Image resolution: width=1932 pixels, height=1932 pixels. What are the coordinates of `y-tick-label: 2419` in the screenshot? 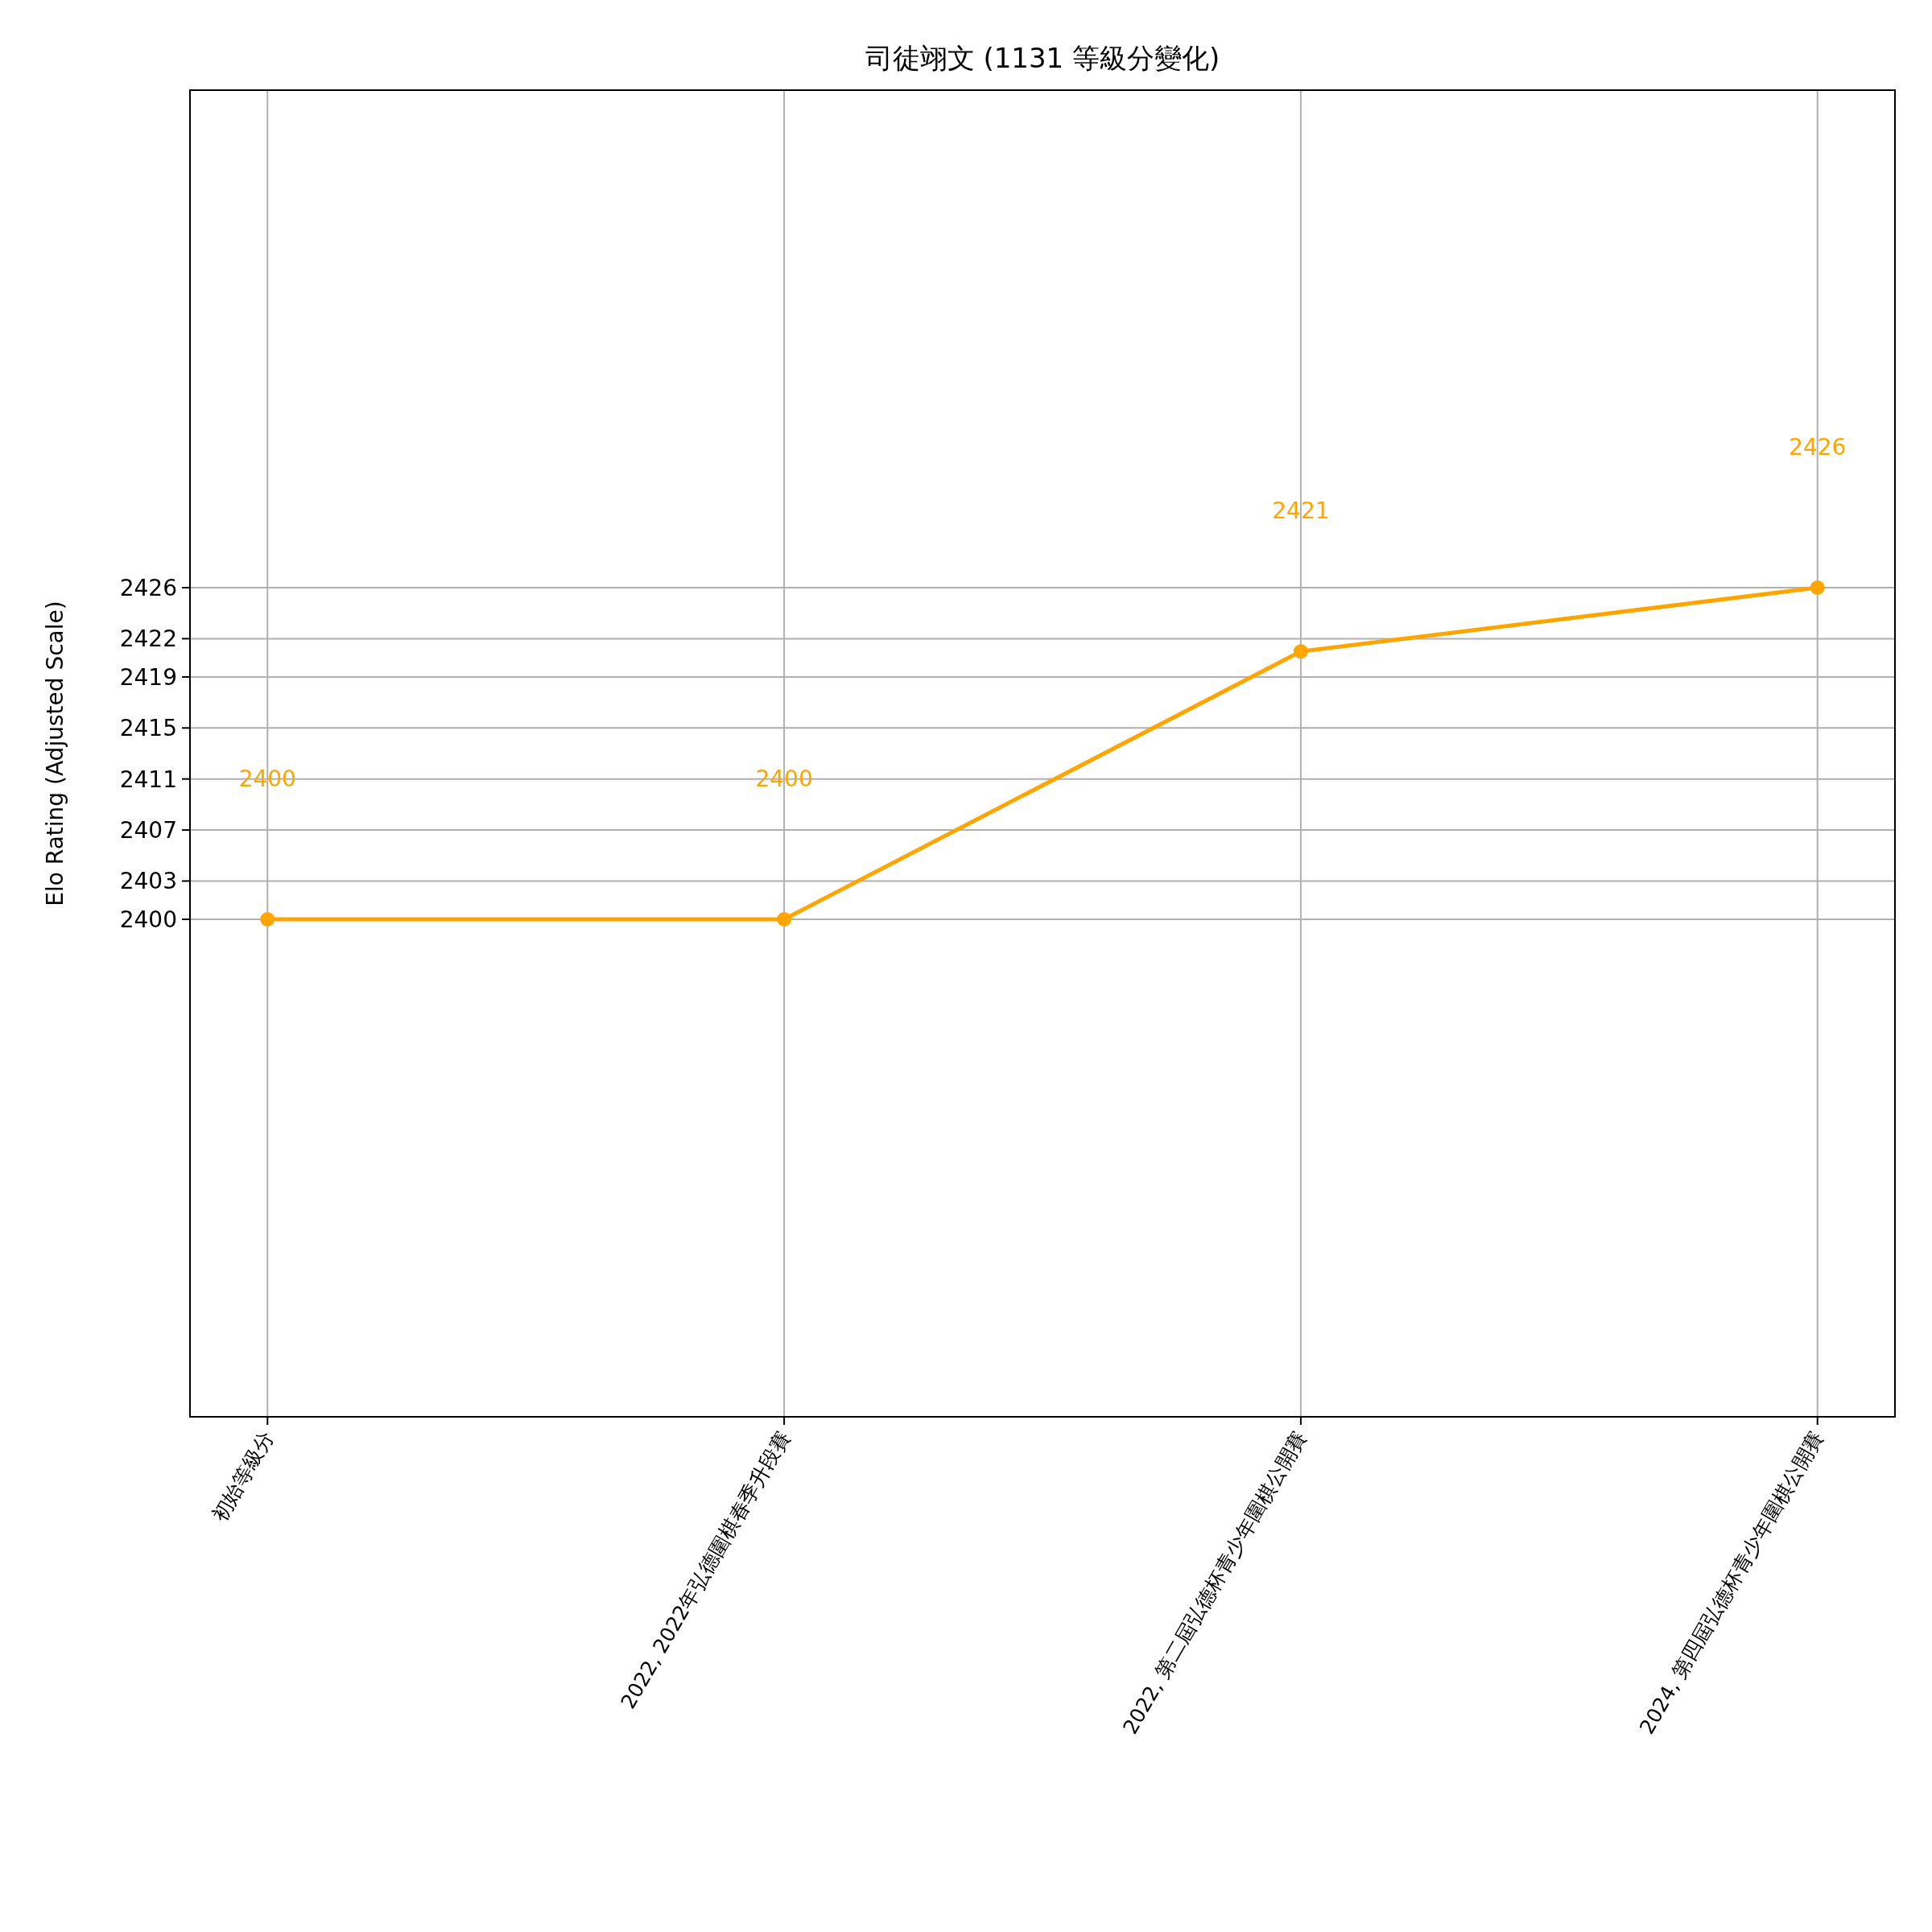 It's located at (148, 677).